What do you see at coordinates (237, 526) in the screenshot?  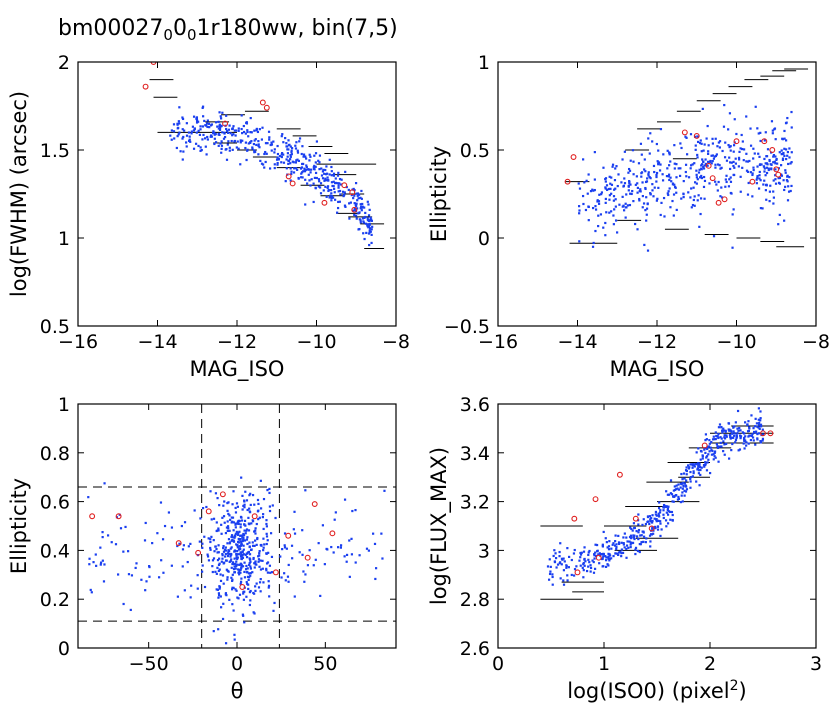 I see `plot-area` at bounding box center [237, 526].